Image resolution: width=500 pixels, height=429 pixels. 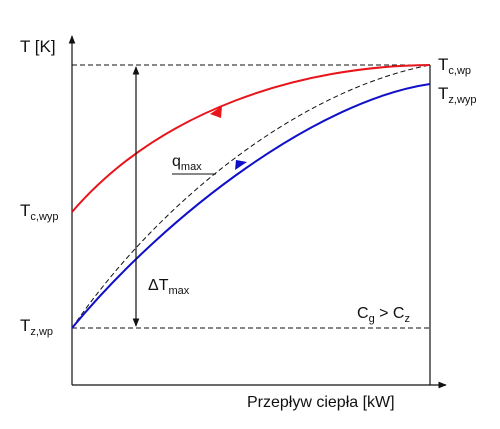 What do you see at coordinates (38, 46) in the screenshot?
I see `y-axis-label: T [K]` at bounding box center [38, 46].